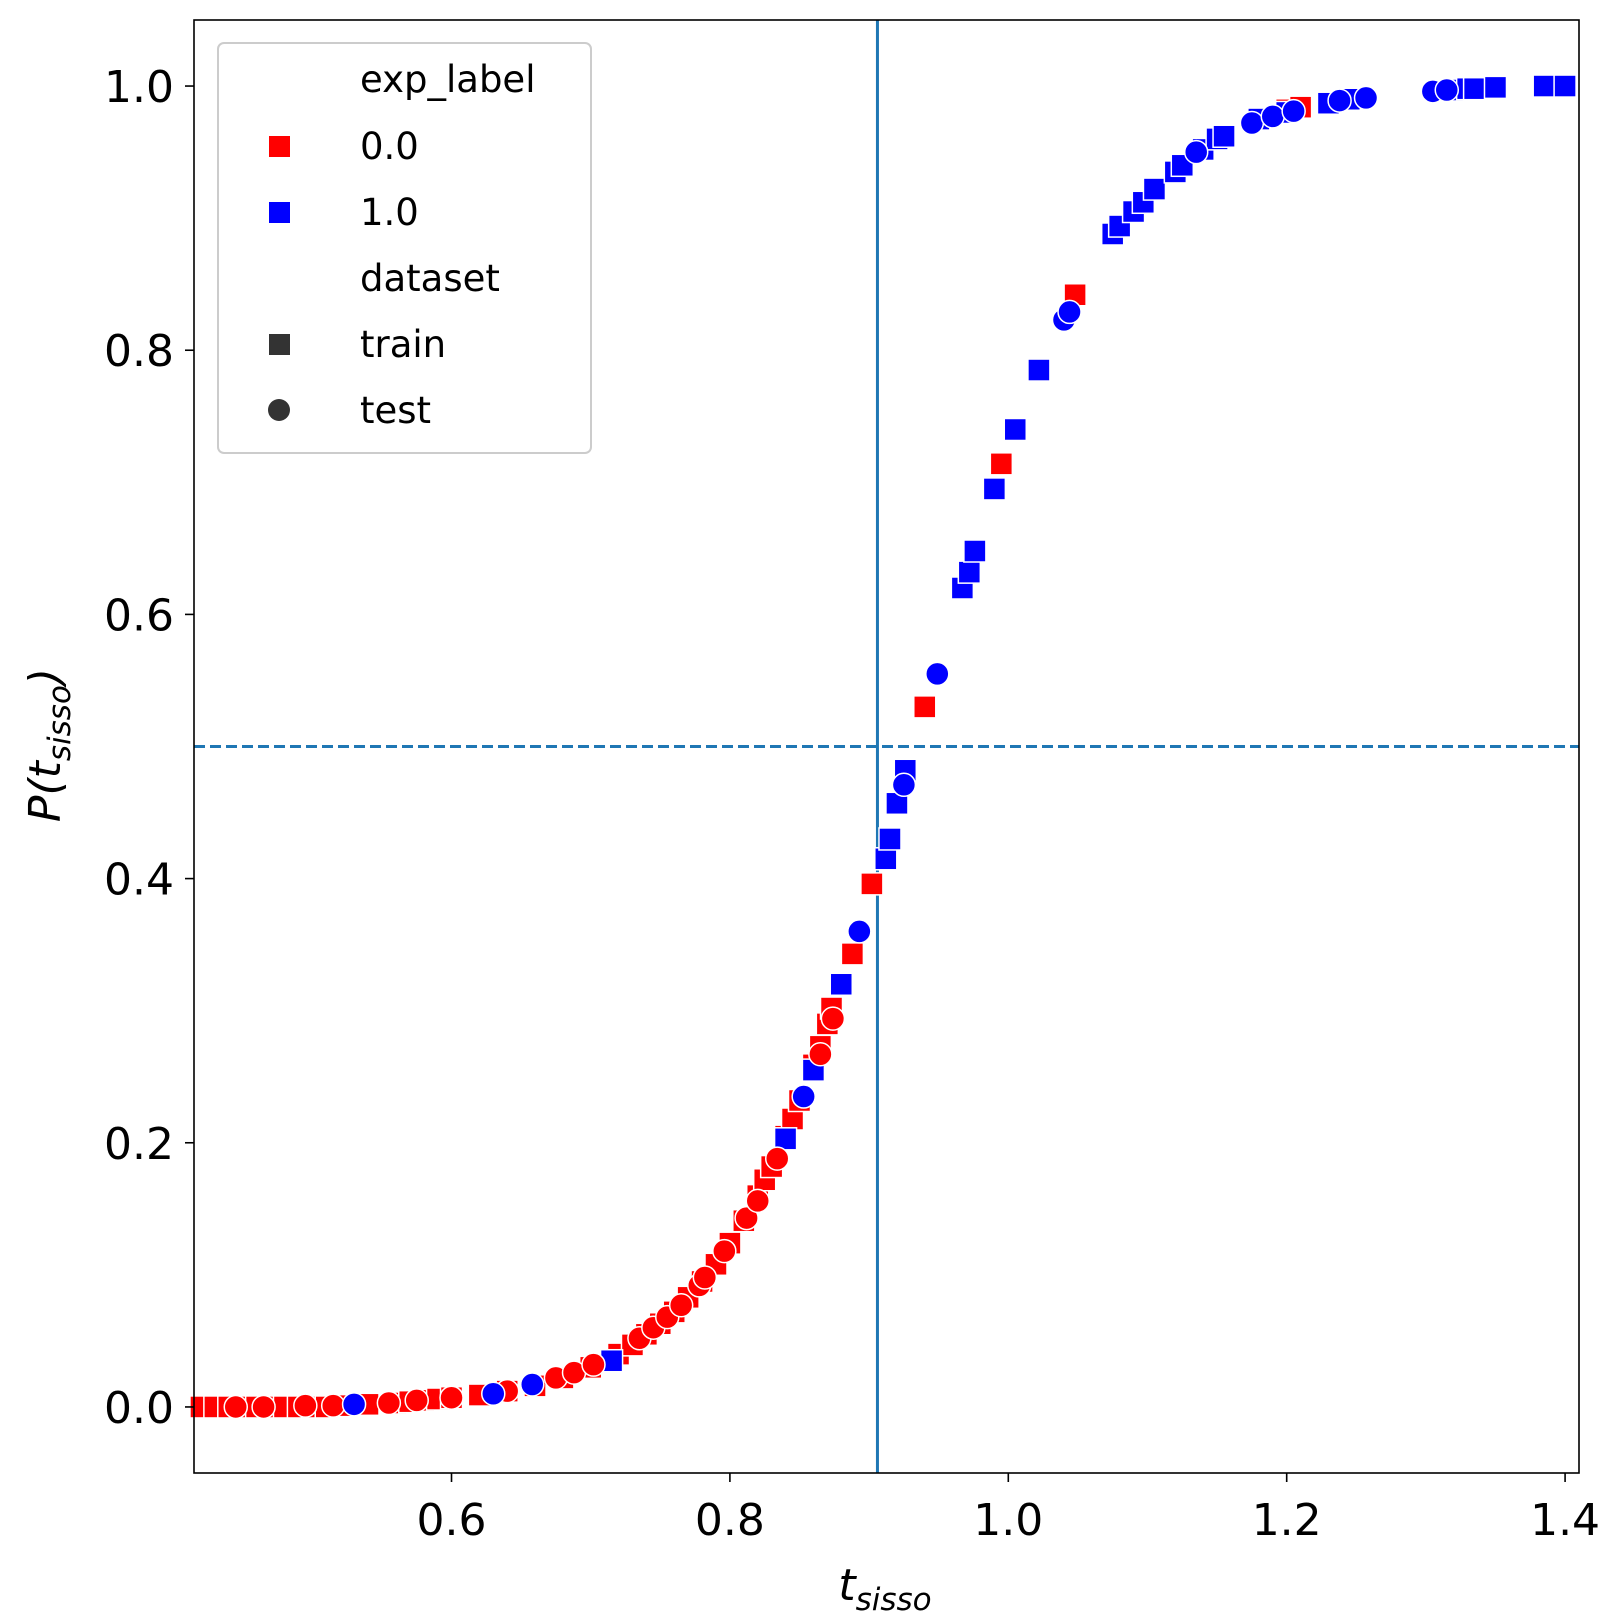 Image resolution: width=1623 pixels, height=1623 pixels. I want to click on y-tick-label: 0.6, so click(139, 615).